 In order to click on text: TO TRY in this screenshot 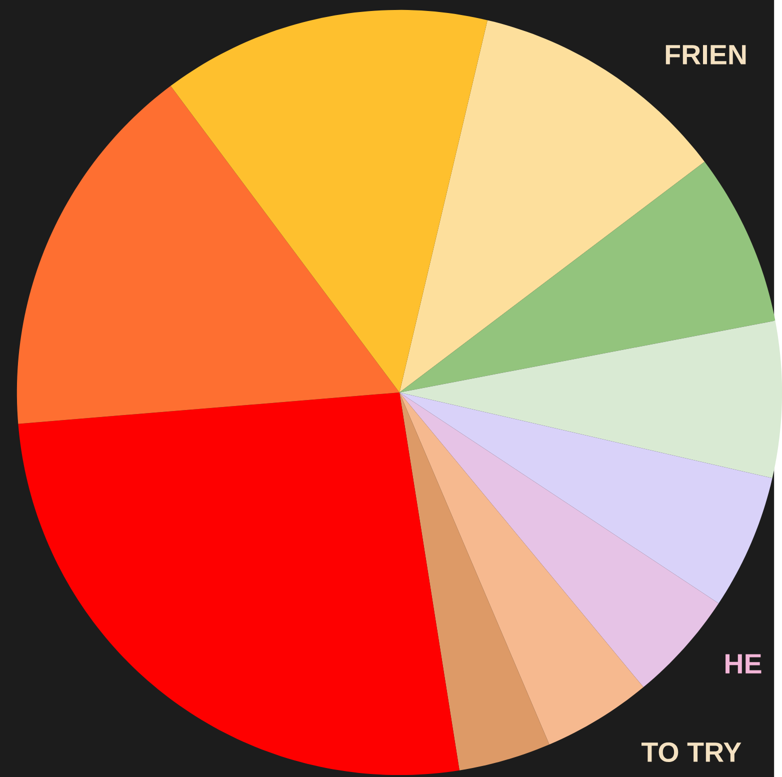, I will do `click(692, 752)`.